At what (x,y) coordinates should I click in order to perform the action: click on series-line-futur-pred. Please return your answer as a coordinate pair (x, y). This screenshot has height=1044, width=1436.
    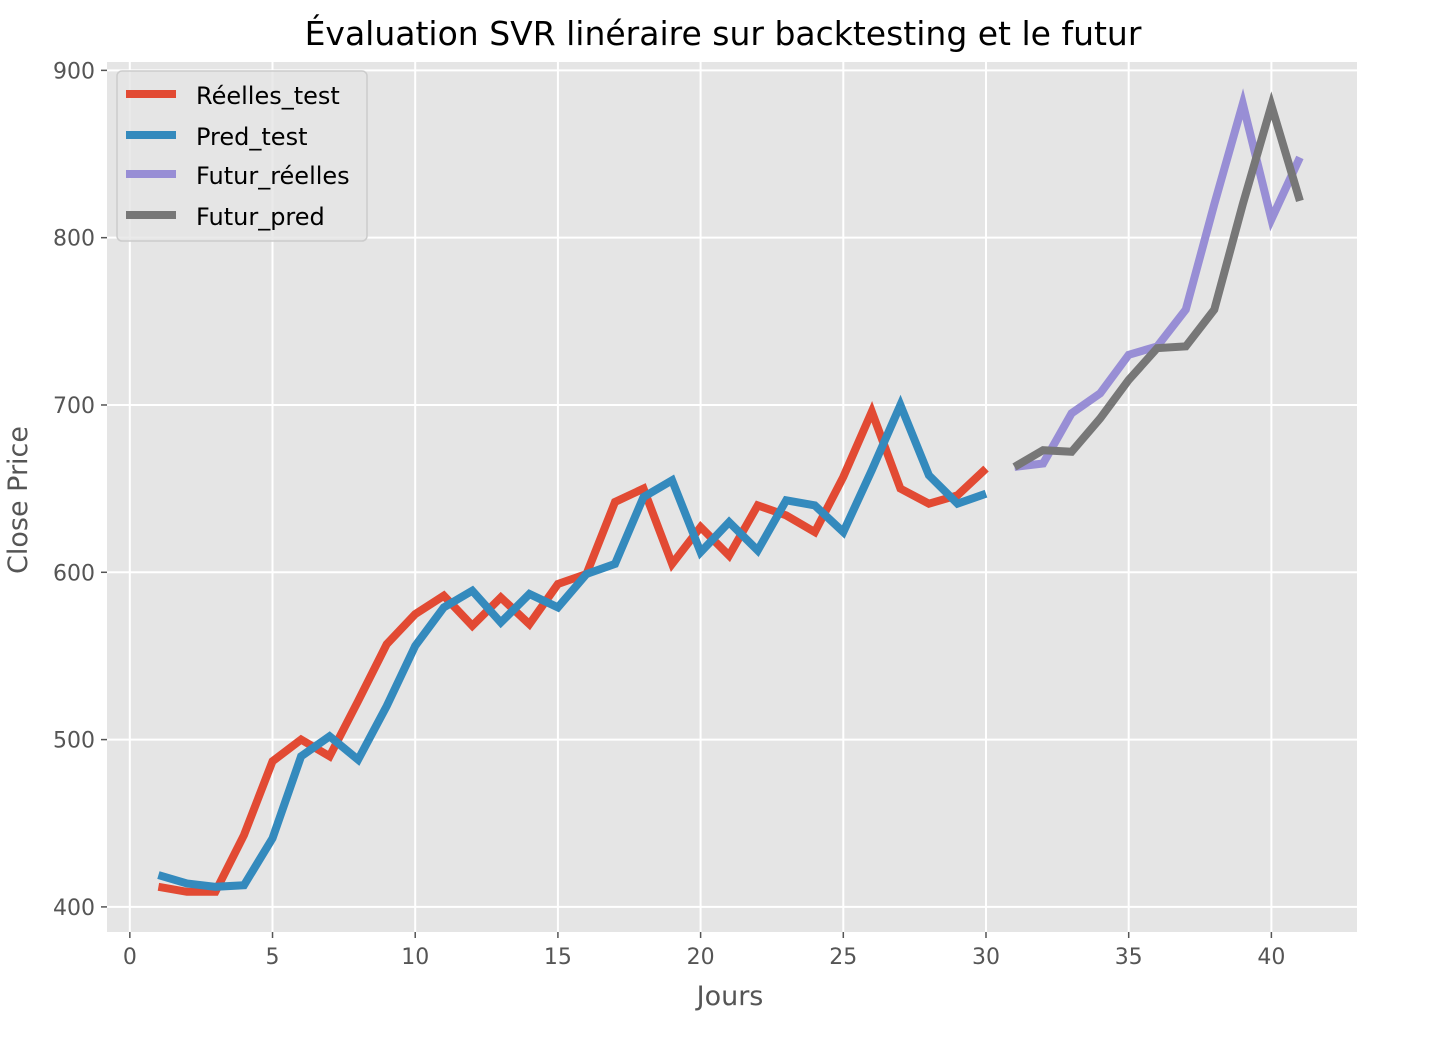
    Looking at the image, I should click on (1158, 281).